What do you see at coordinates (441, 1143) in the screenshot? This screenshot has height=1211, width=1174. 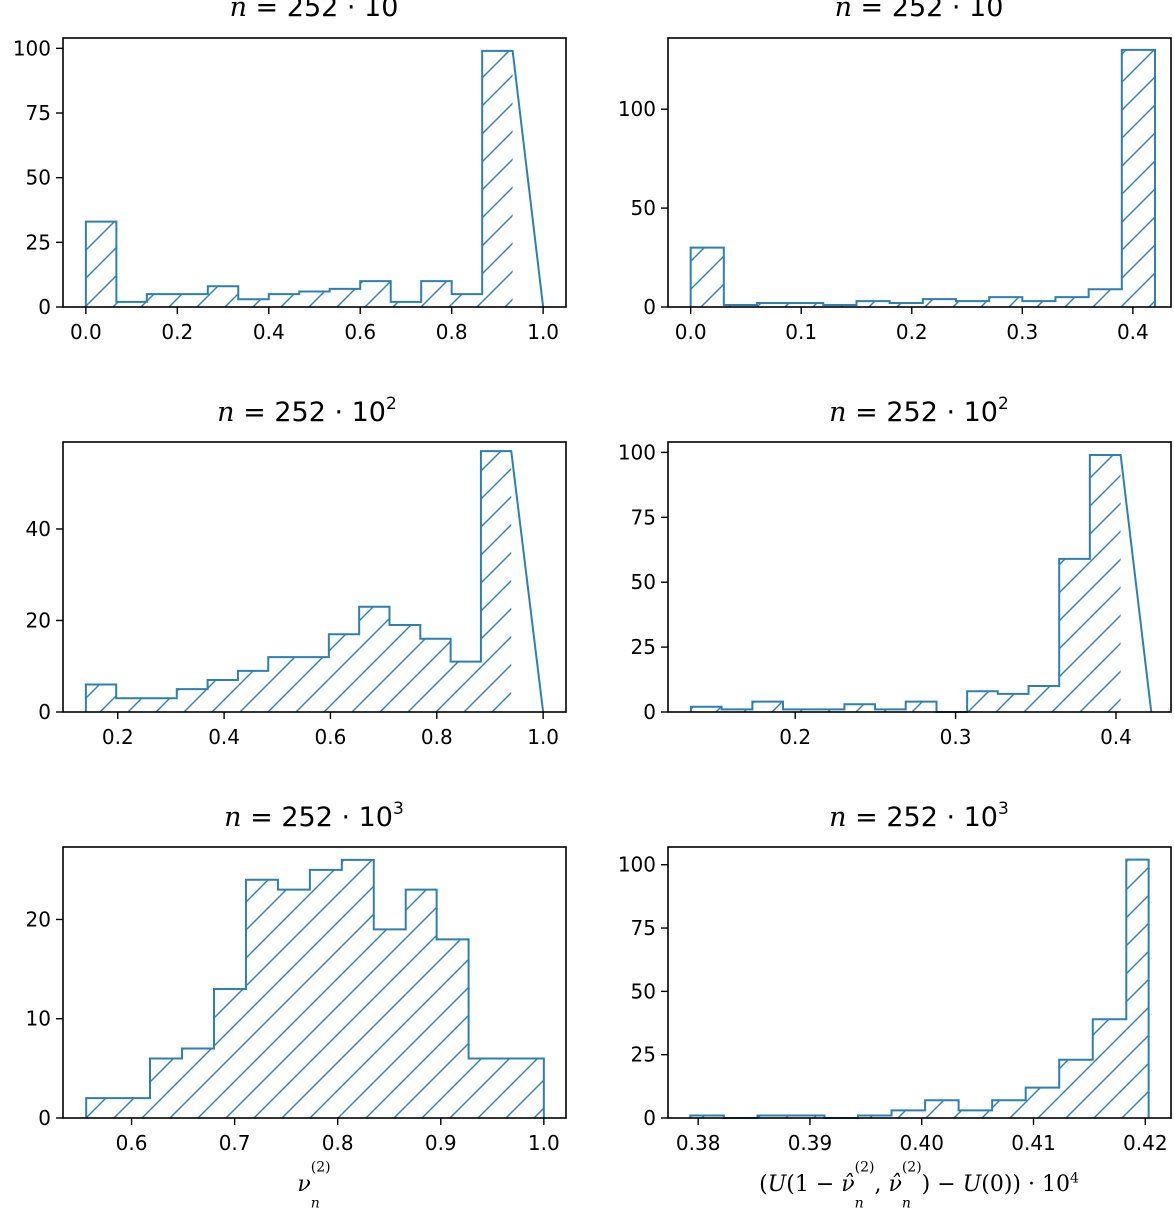 I see `x-tick-label: 0.9` at bounding box center [441, 1143].